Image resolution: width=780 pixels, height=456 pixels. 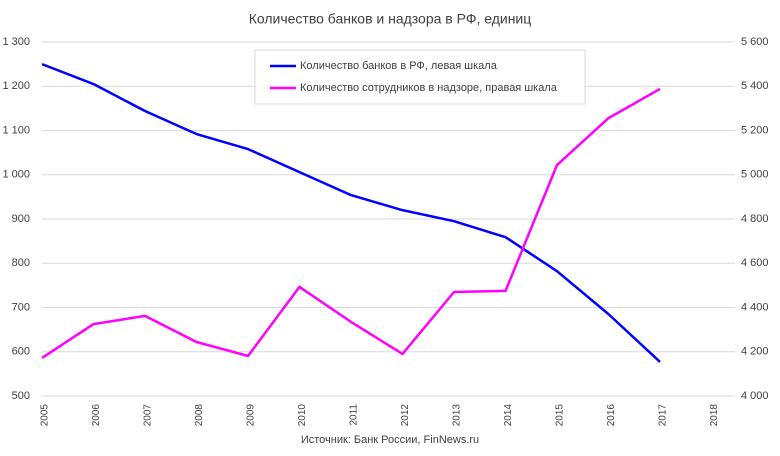 What do you see at coordinates (21, 352) in the screenshot?
I see `y-tick-label: 600` at bounding box center [21, 352].